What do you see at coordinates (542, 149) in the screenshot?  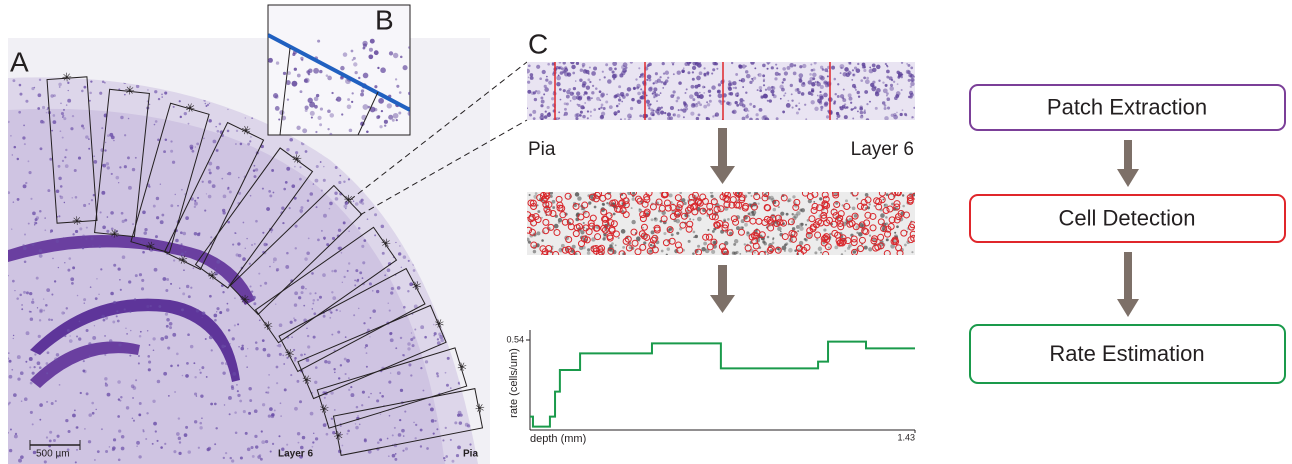 I see `pia-label: Pia` at bounding box center [542, 149].